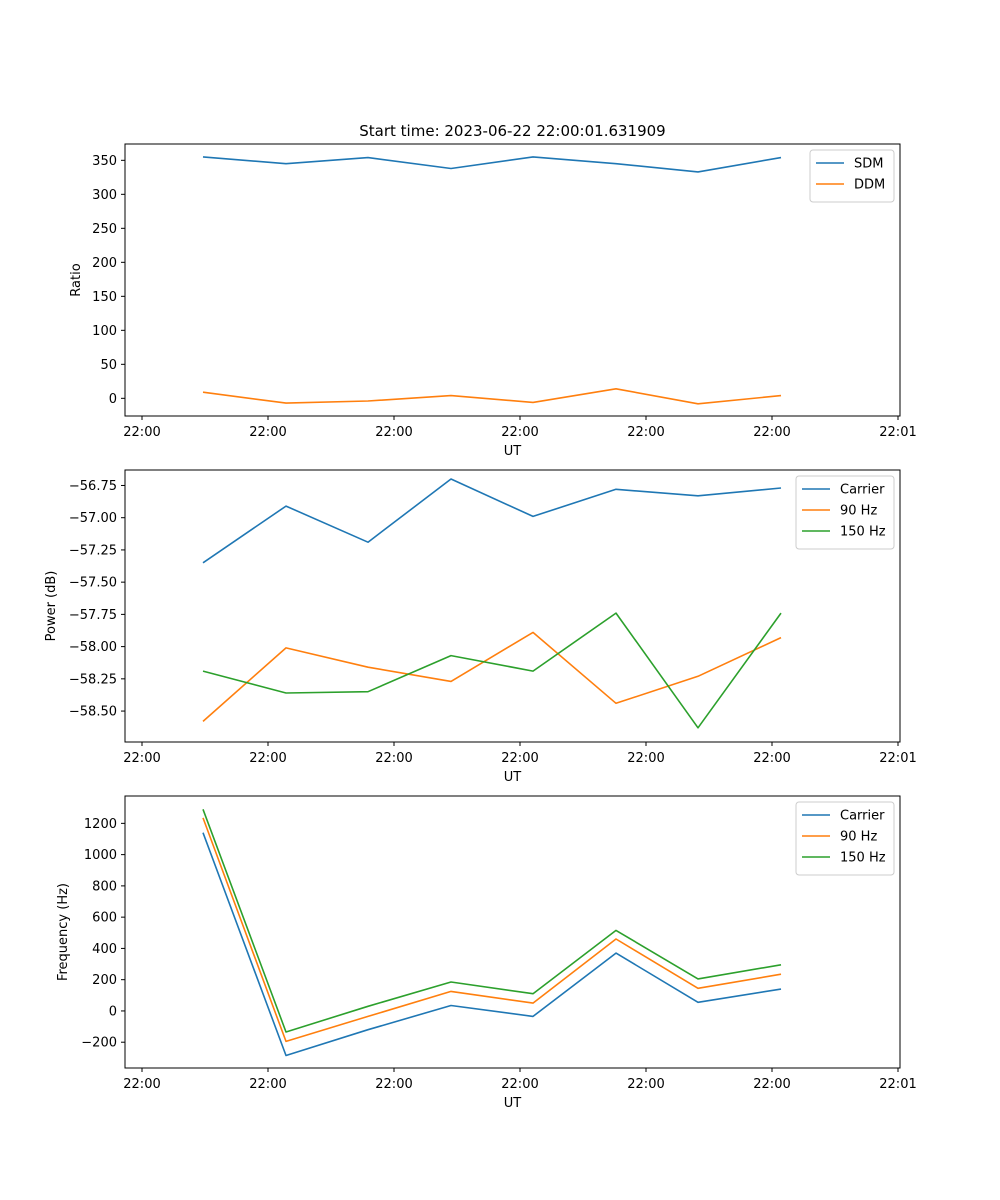 The image size is (1000, 1200). Describe the element at coordinates (104, 886) in the screenshot. I see `y-tick-label: 800` at that location.